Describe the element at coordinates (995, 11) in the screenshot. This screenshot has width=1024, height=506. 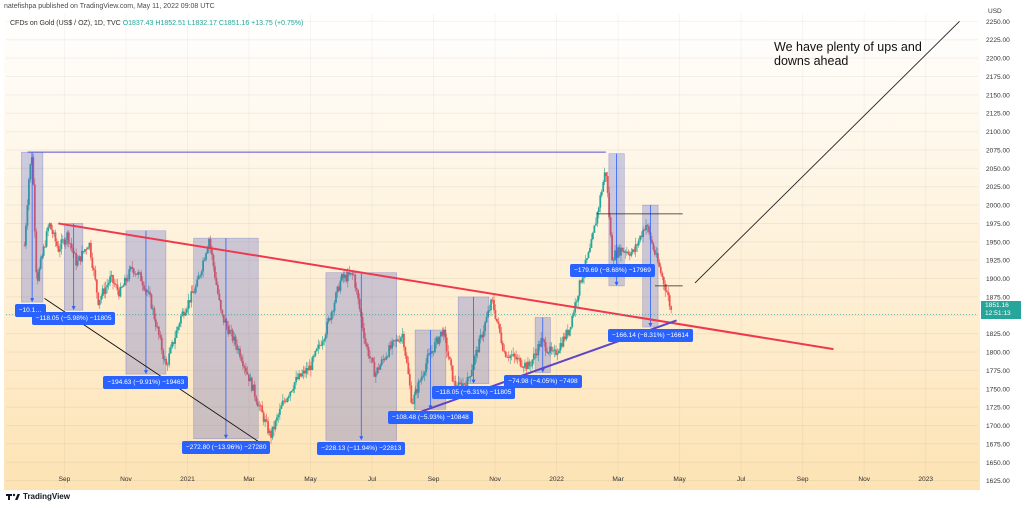
I see `currency-label: USD` at that location.